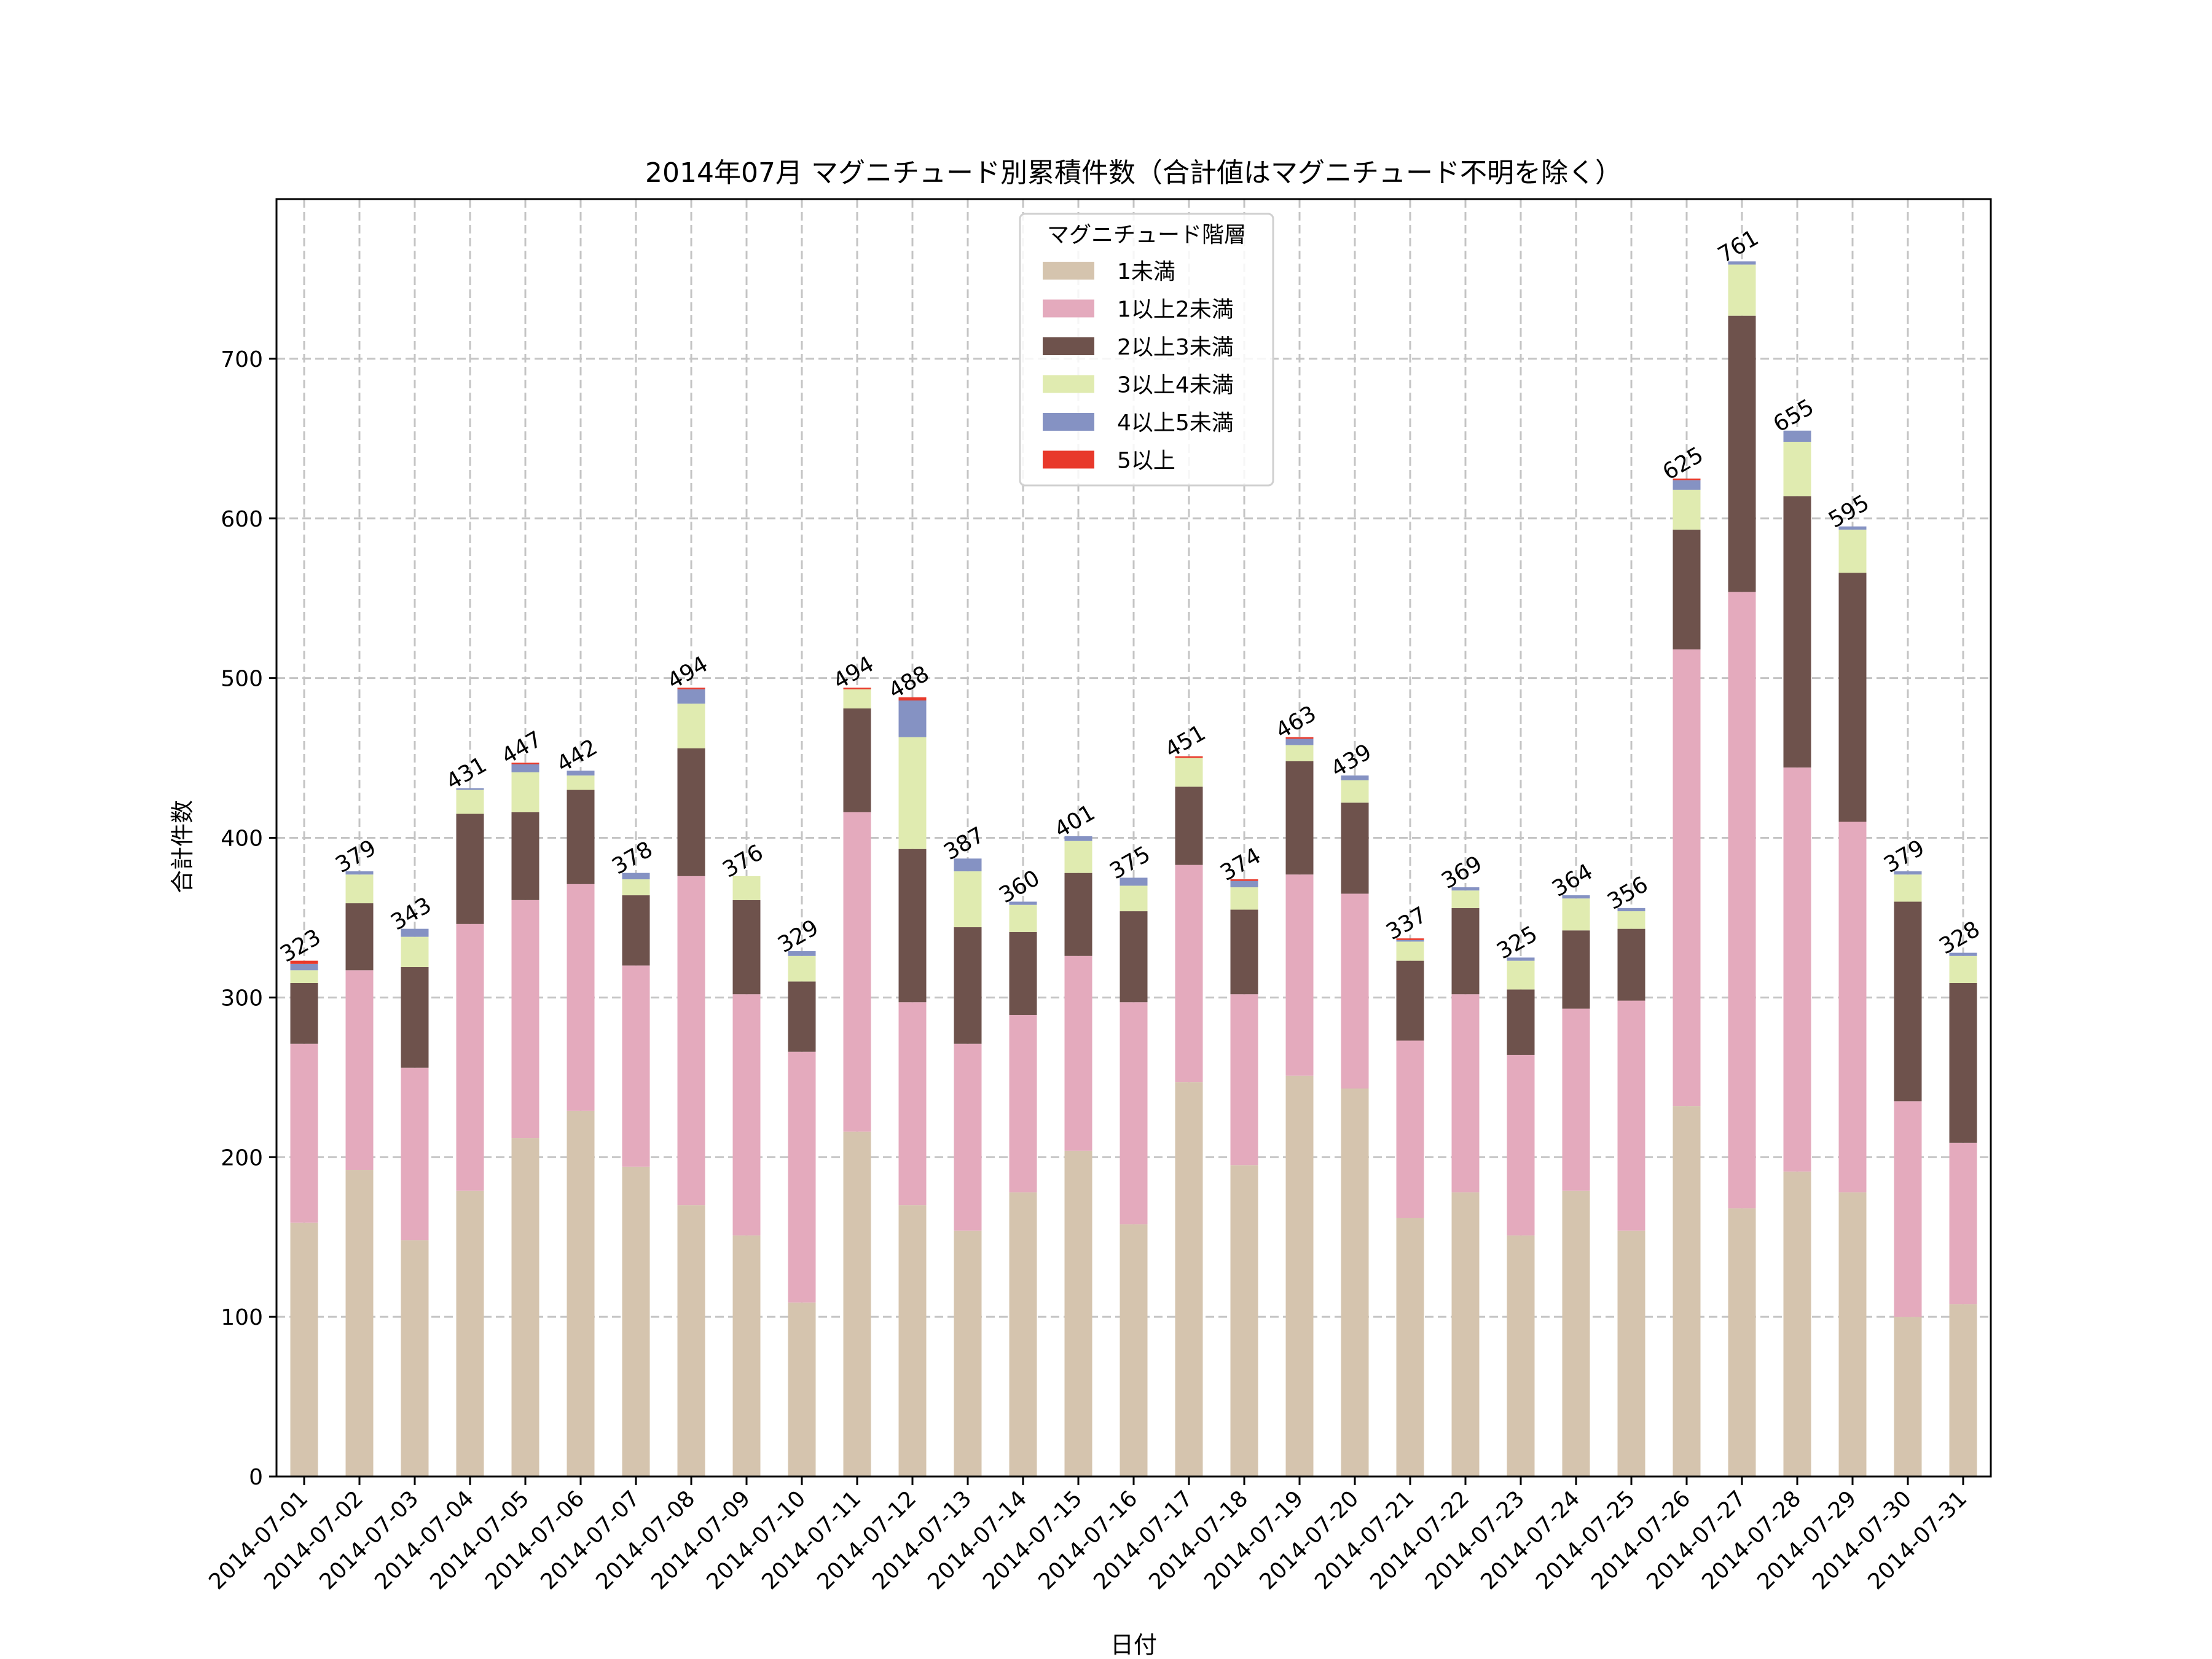  What do you see at coordinates (242, 1317) in the screenshot?
I see `y-tick-label: 100` at bounding box center [242, 1317].